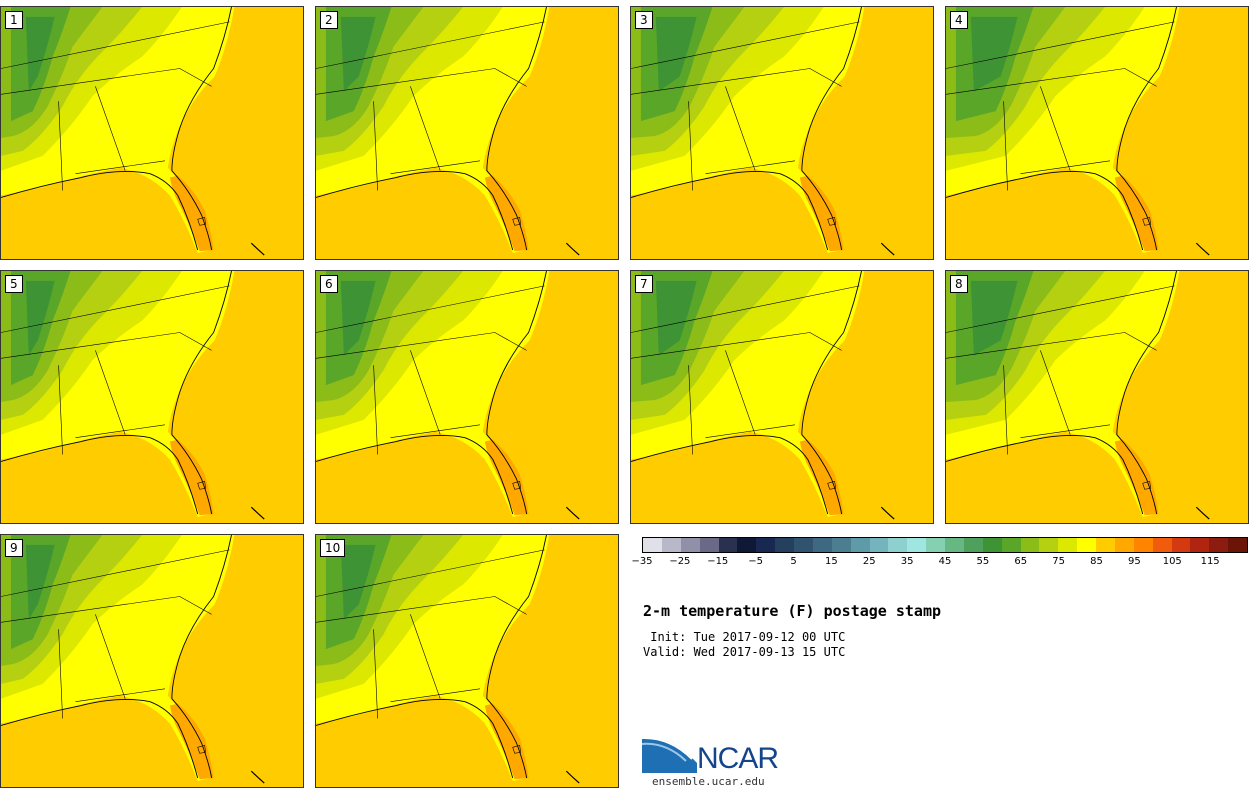 Image resolution: width=1260 pixels, height=791 pixels. What do you see at coordinates (14, 20) in the screenshot?
I see `member-number-label: 1` at bounding box center [14, 20].